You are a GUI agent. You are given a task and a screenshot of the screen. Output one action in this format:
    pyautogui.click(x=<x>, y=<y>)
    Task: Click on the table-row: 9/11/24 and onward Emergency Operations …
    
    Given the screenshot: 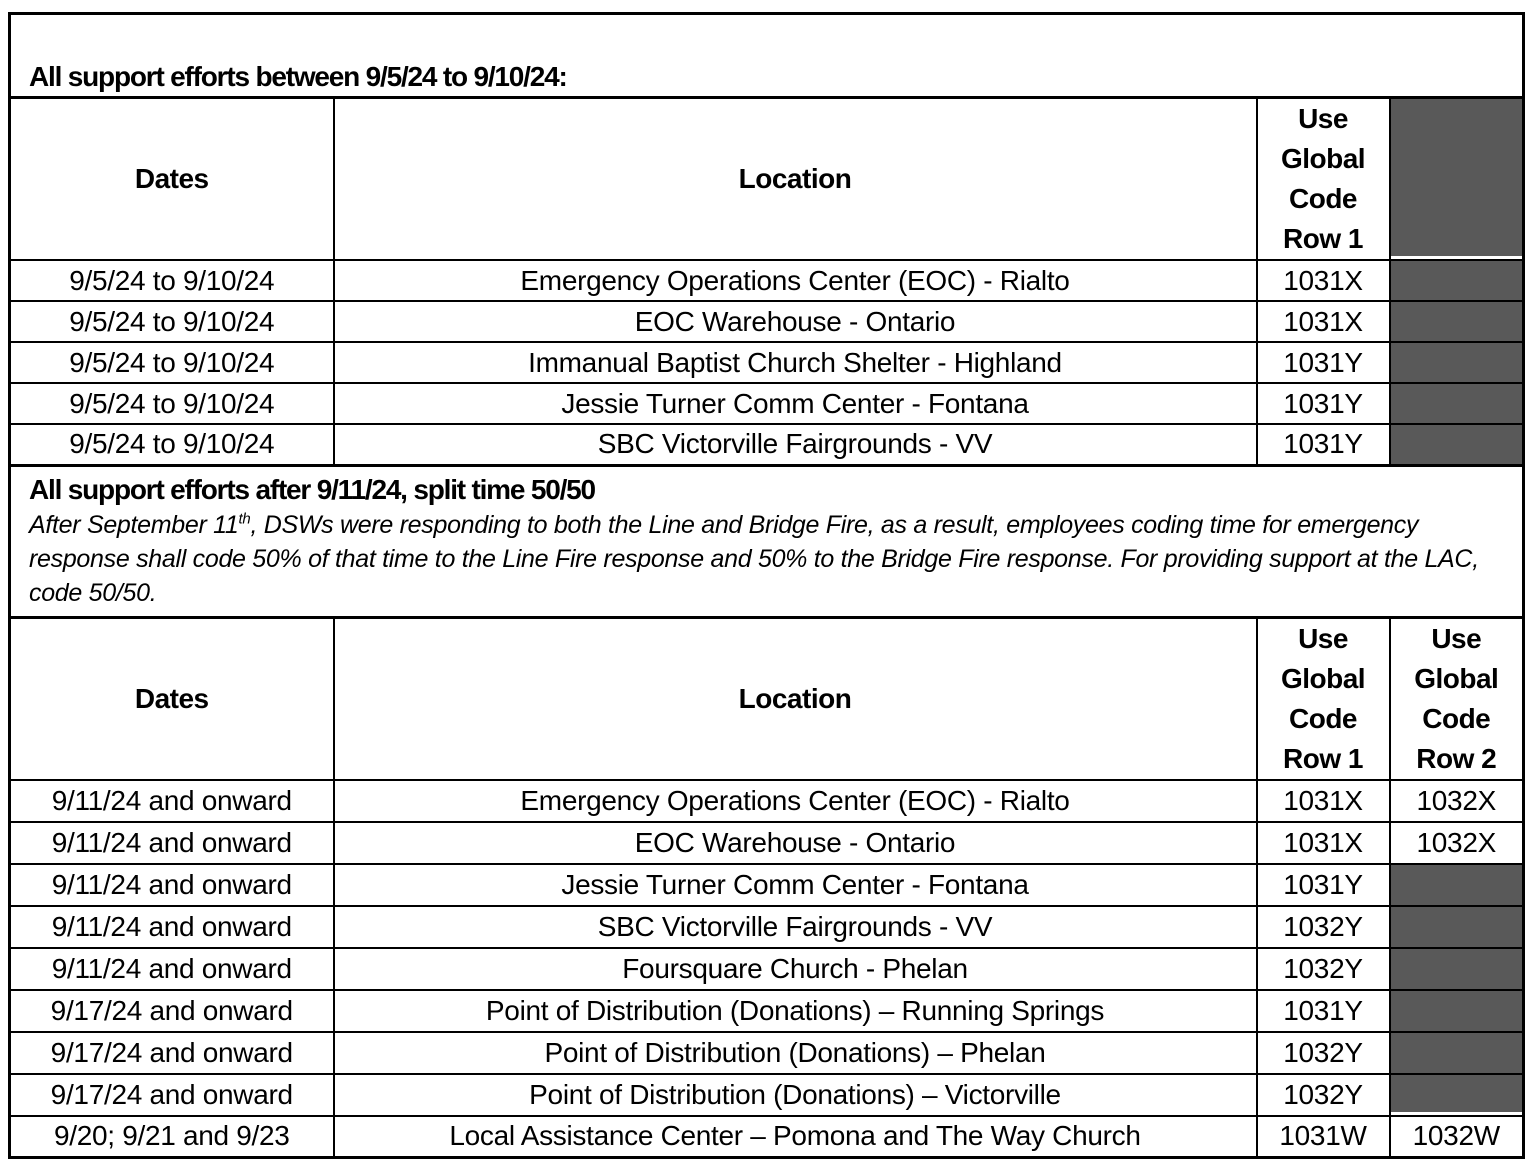 What is the action you would take?
    pyautogui.click(x=766, y=800)
    